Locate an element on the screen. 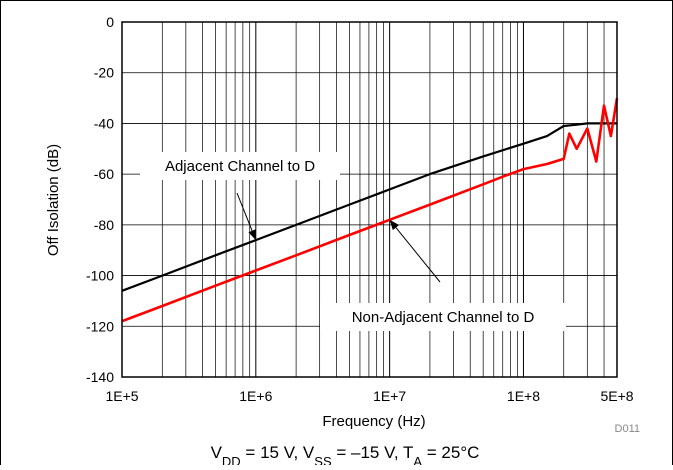  y-tick-label: -100 is located at coordinates (100, 276).